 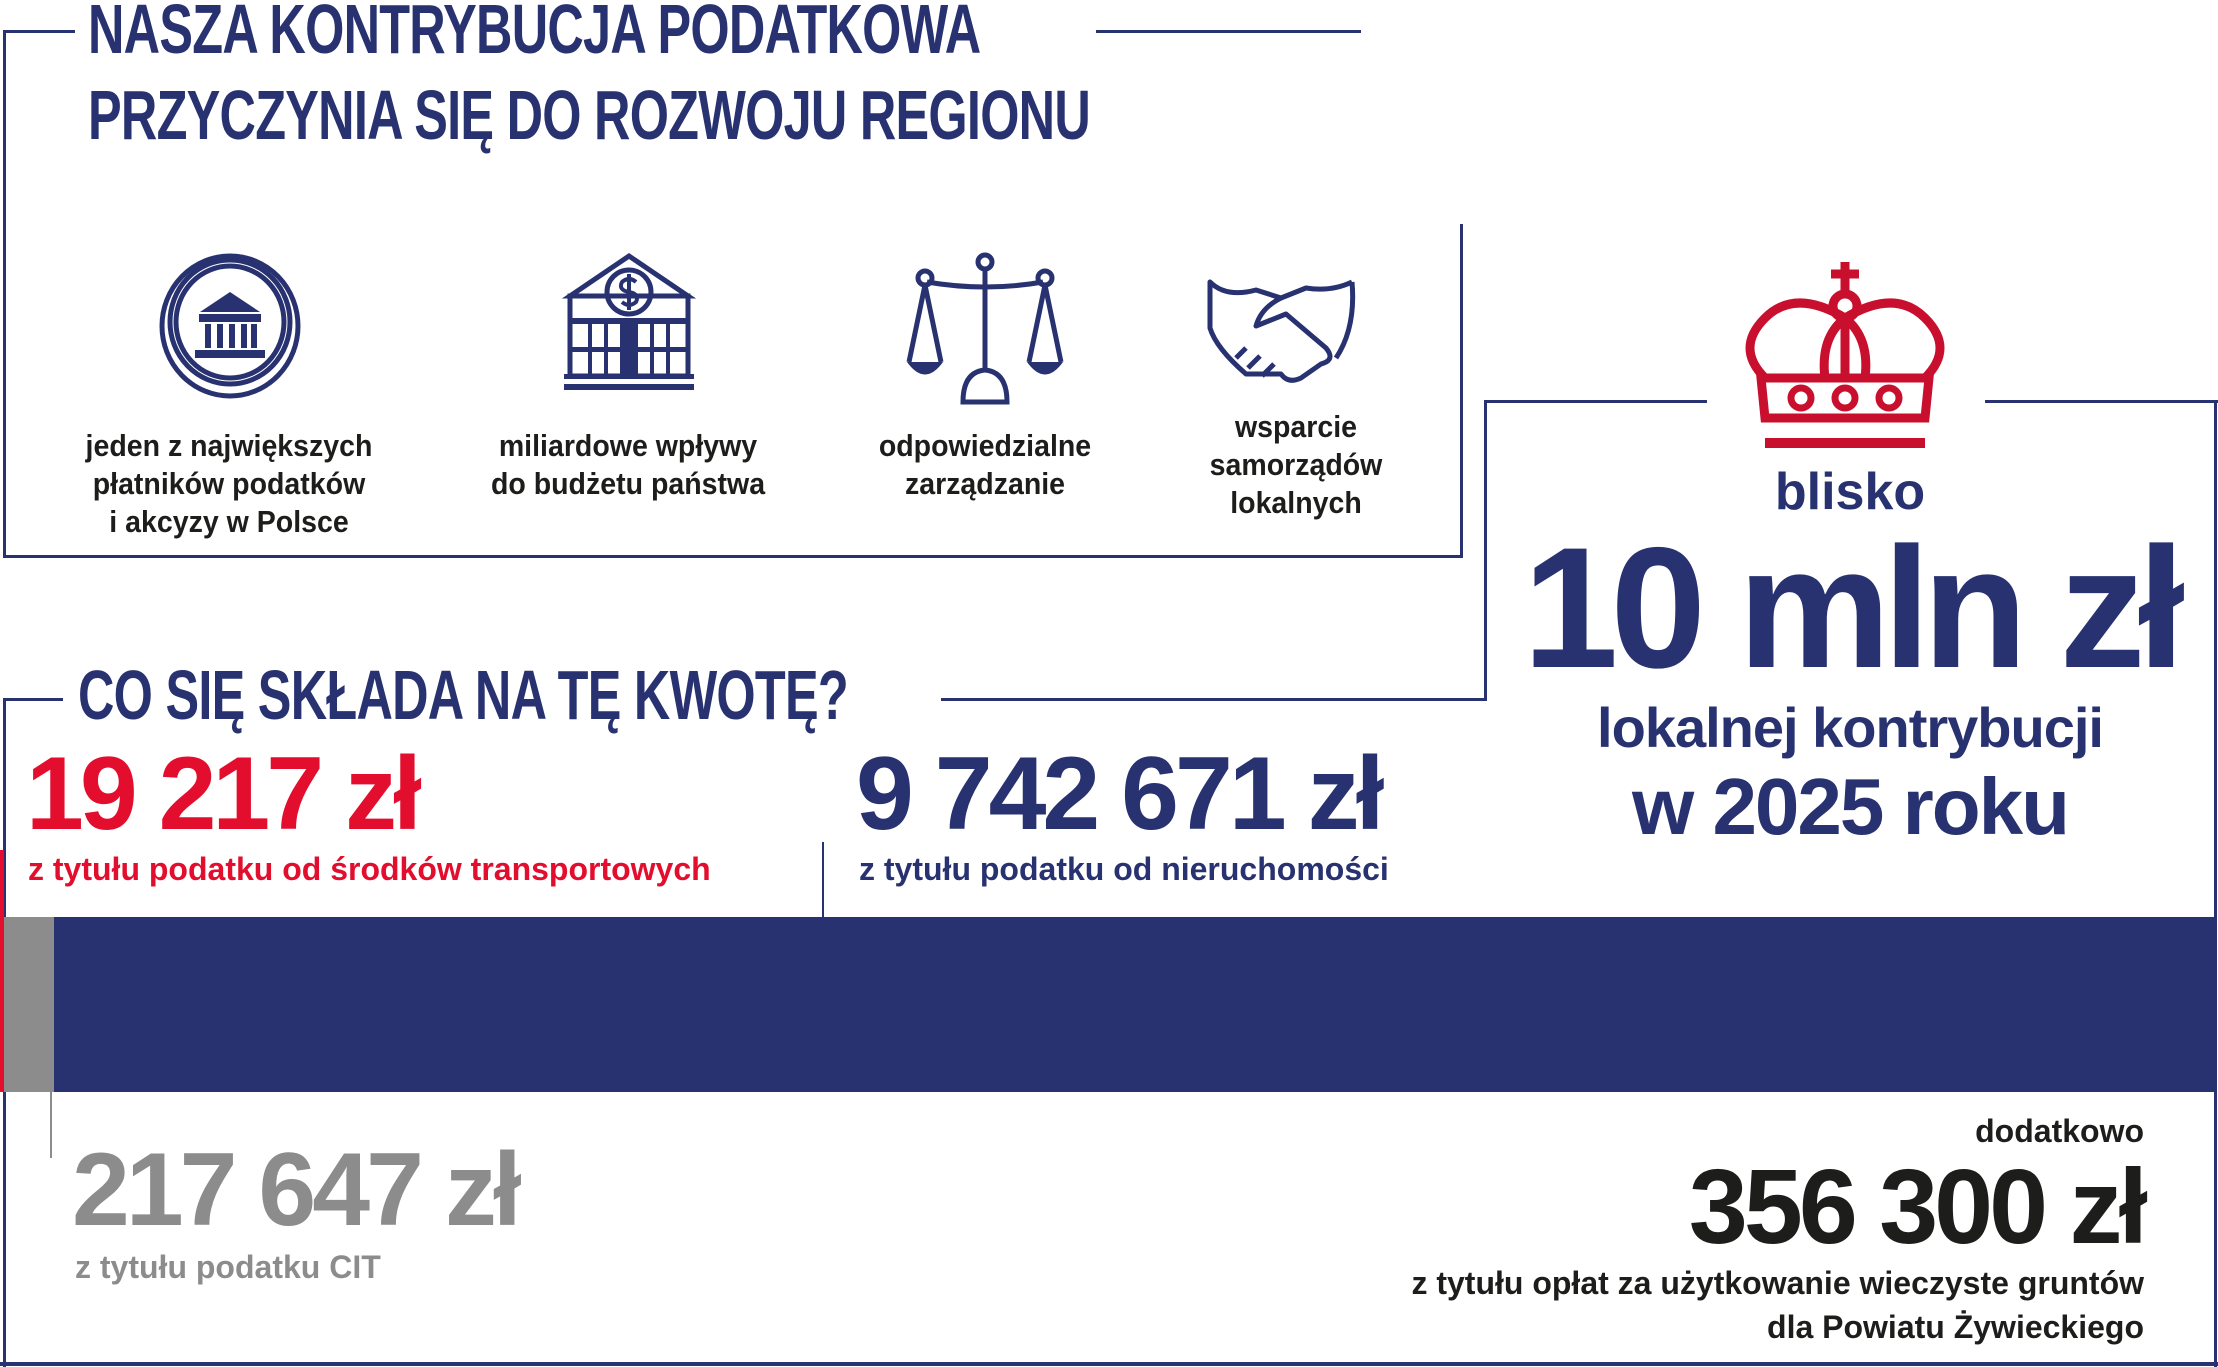 What do you see at coordinates (297, 1190) in the screenshot?
I see `cit-amount: 217 647 zł` at bounding box center [297, 1190].